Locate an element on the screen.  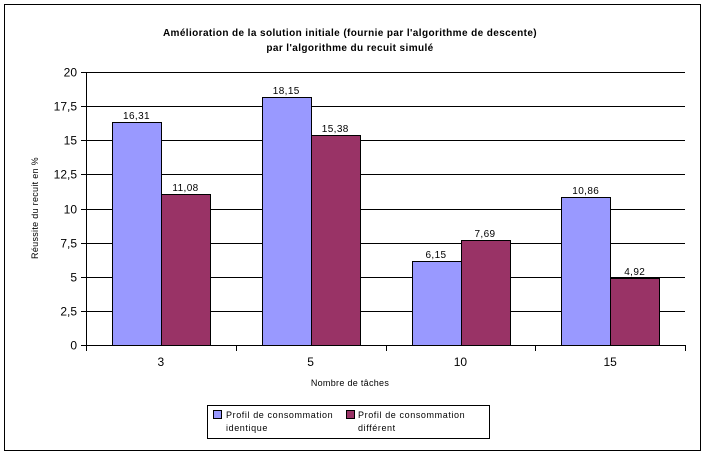
y-tick-label-6: 15 is located at coordinates (71, 141).